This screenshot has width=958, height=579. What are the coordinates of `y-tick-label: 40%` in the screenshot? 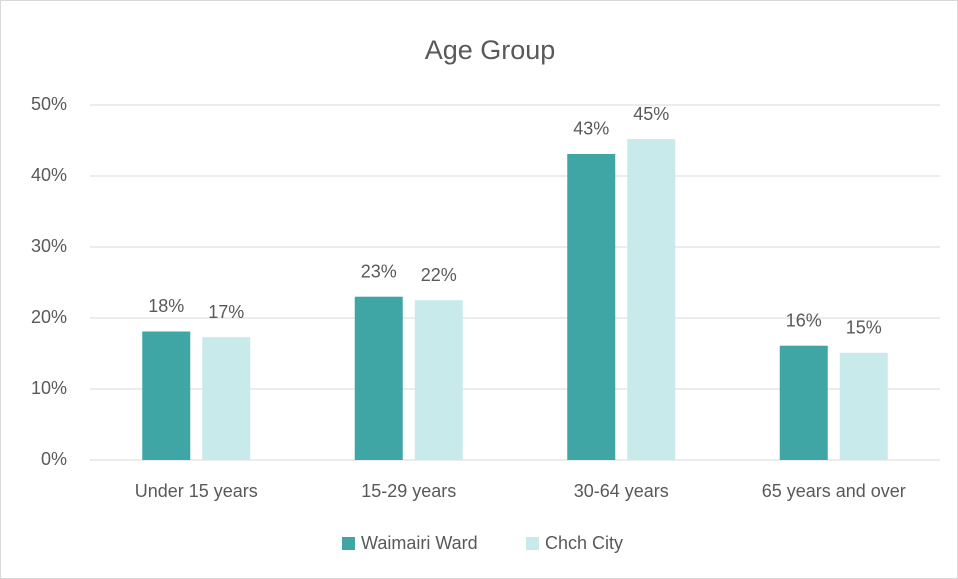 It's located at (49, 175).